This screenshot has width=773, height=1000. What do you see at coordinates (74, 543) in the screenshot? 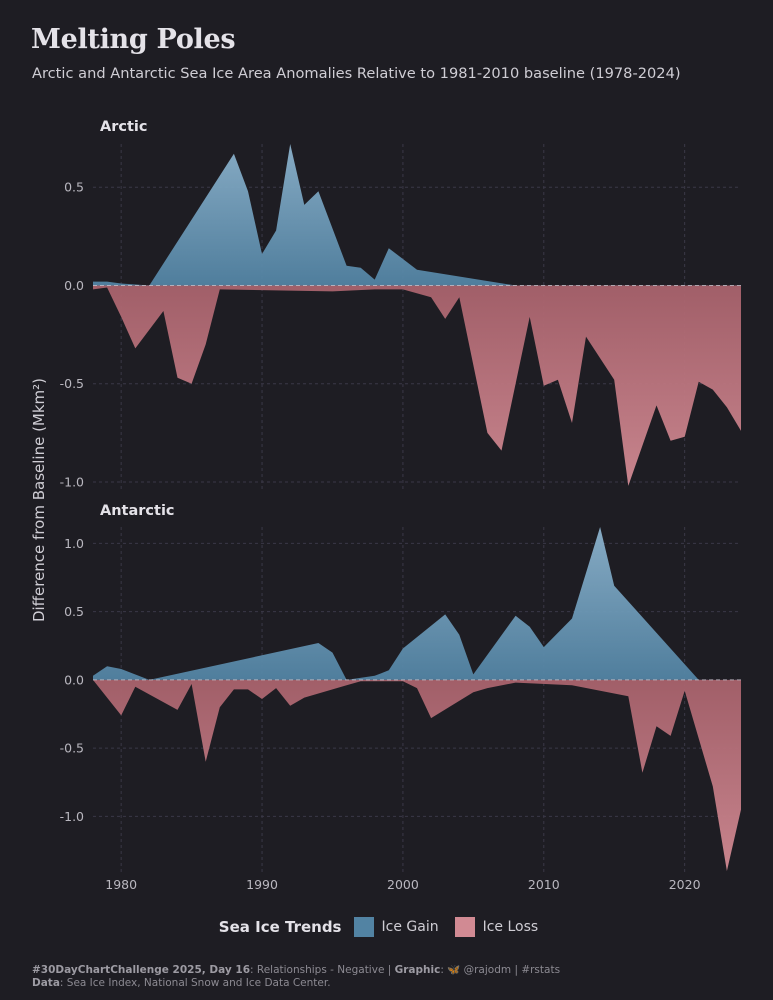
I see `y-tick-label: 1.0` at bounding box center [74, 543].